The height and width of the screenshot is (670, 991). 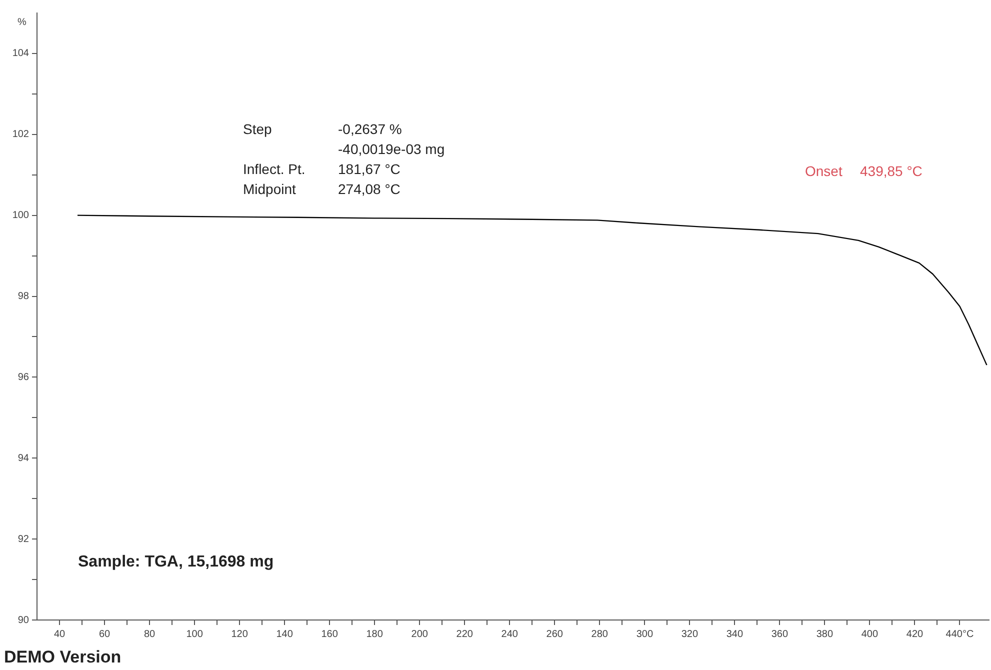 What do you see at coordinates (24, 539) in the screenshot?
I see `y-tick-label: 92` at bounding box center [24, 539].